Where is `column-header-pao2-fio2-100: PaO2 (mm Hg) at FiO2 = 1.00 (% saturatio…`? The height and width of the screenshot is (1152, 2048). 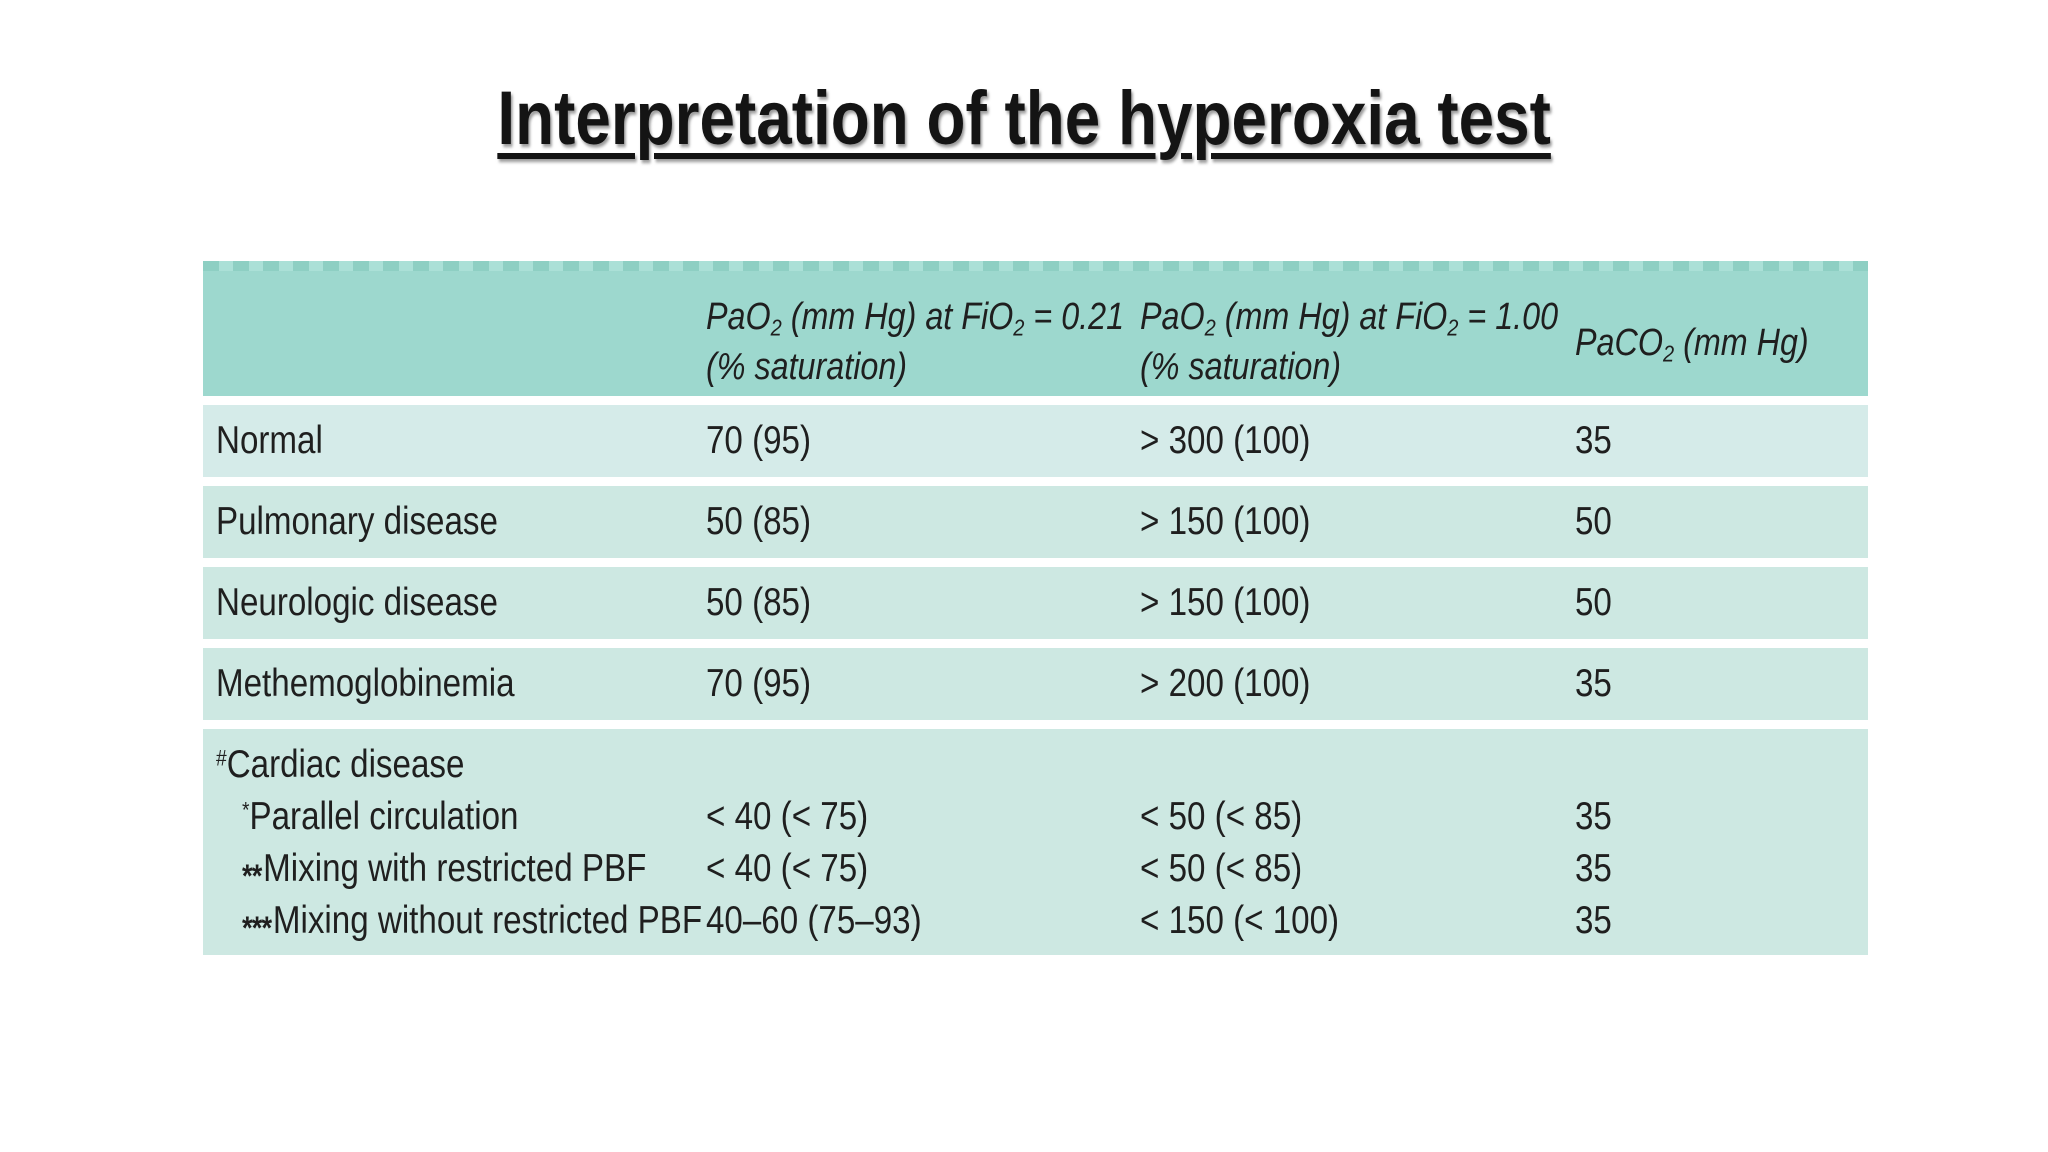 column-header-pao2-fio2-100: PaO2 (mm Hg) at FiO2 = 1.00 (% saturatio… is located at coordinates (1344, 328).